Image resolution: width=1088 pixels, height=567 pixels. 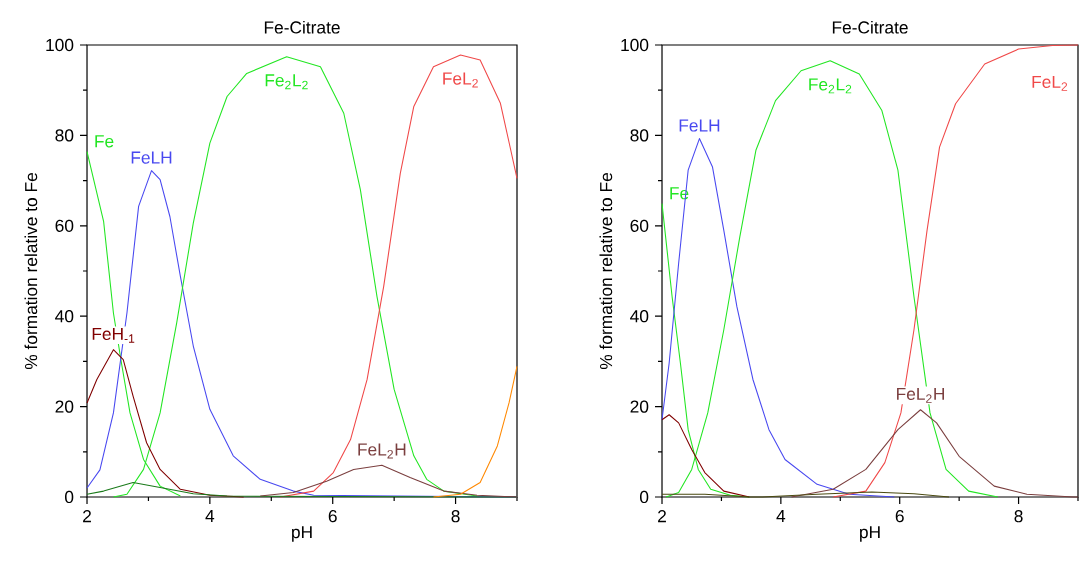 I want to click on series-label: FeH$_{-1}$, so click(x=113, y=335).